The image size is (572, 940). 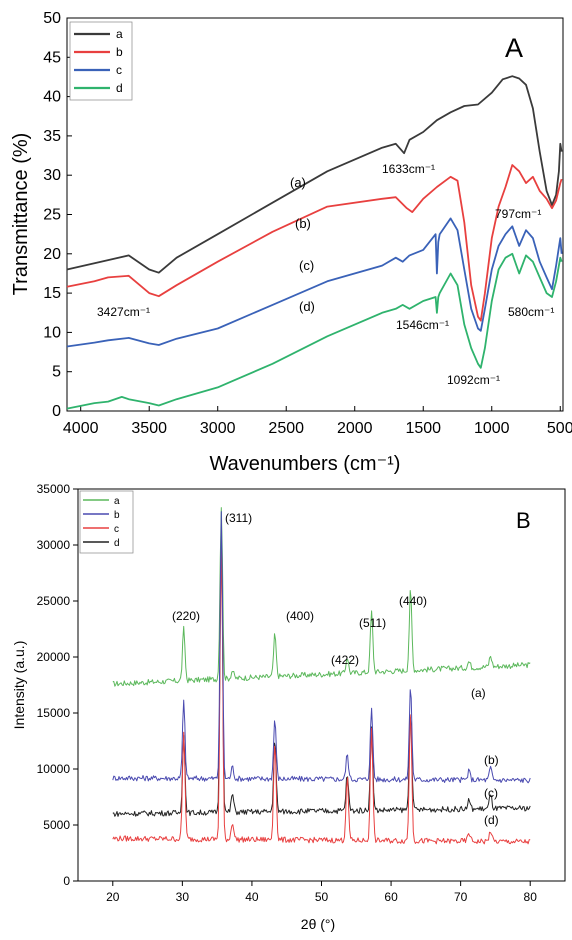 I want to click on panel-a-x-ticks: 4000 3500 3000 2500 2000 1500 1000 500, so click(x=317, y=421).